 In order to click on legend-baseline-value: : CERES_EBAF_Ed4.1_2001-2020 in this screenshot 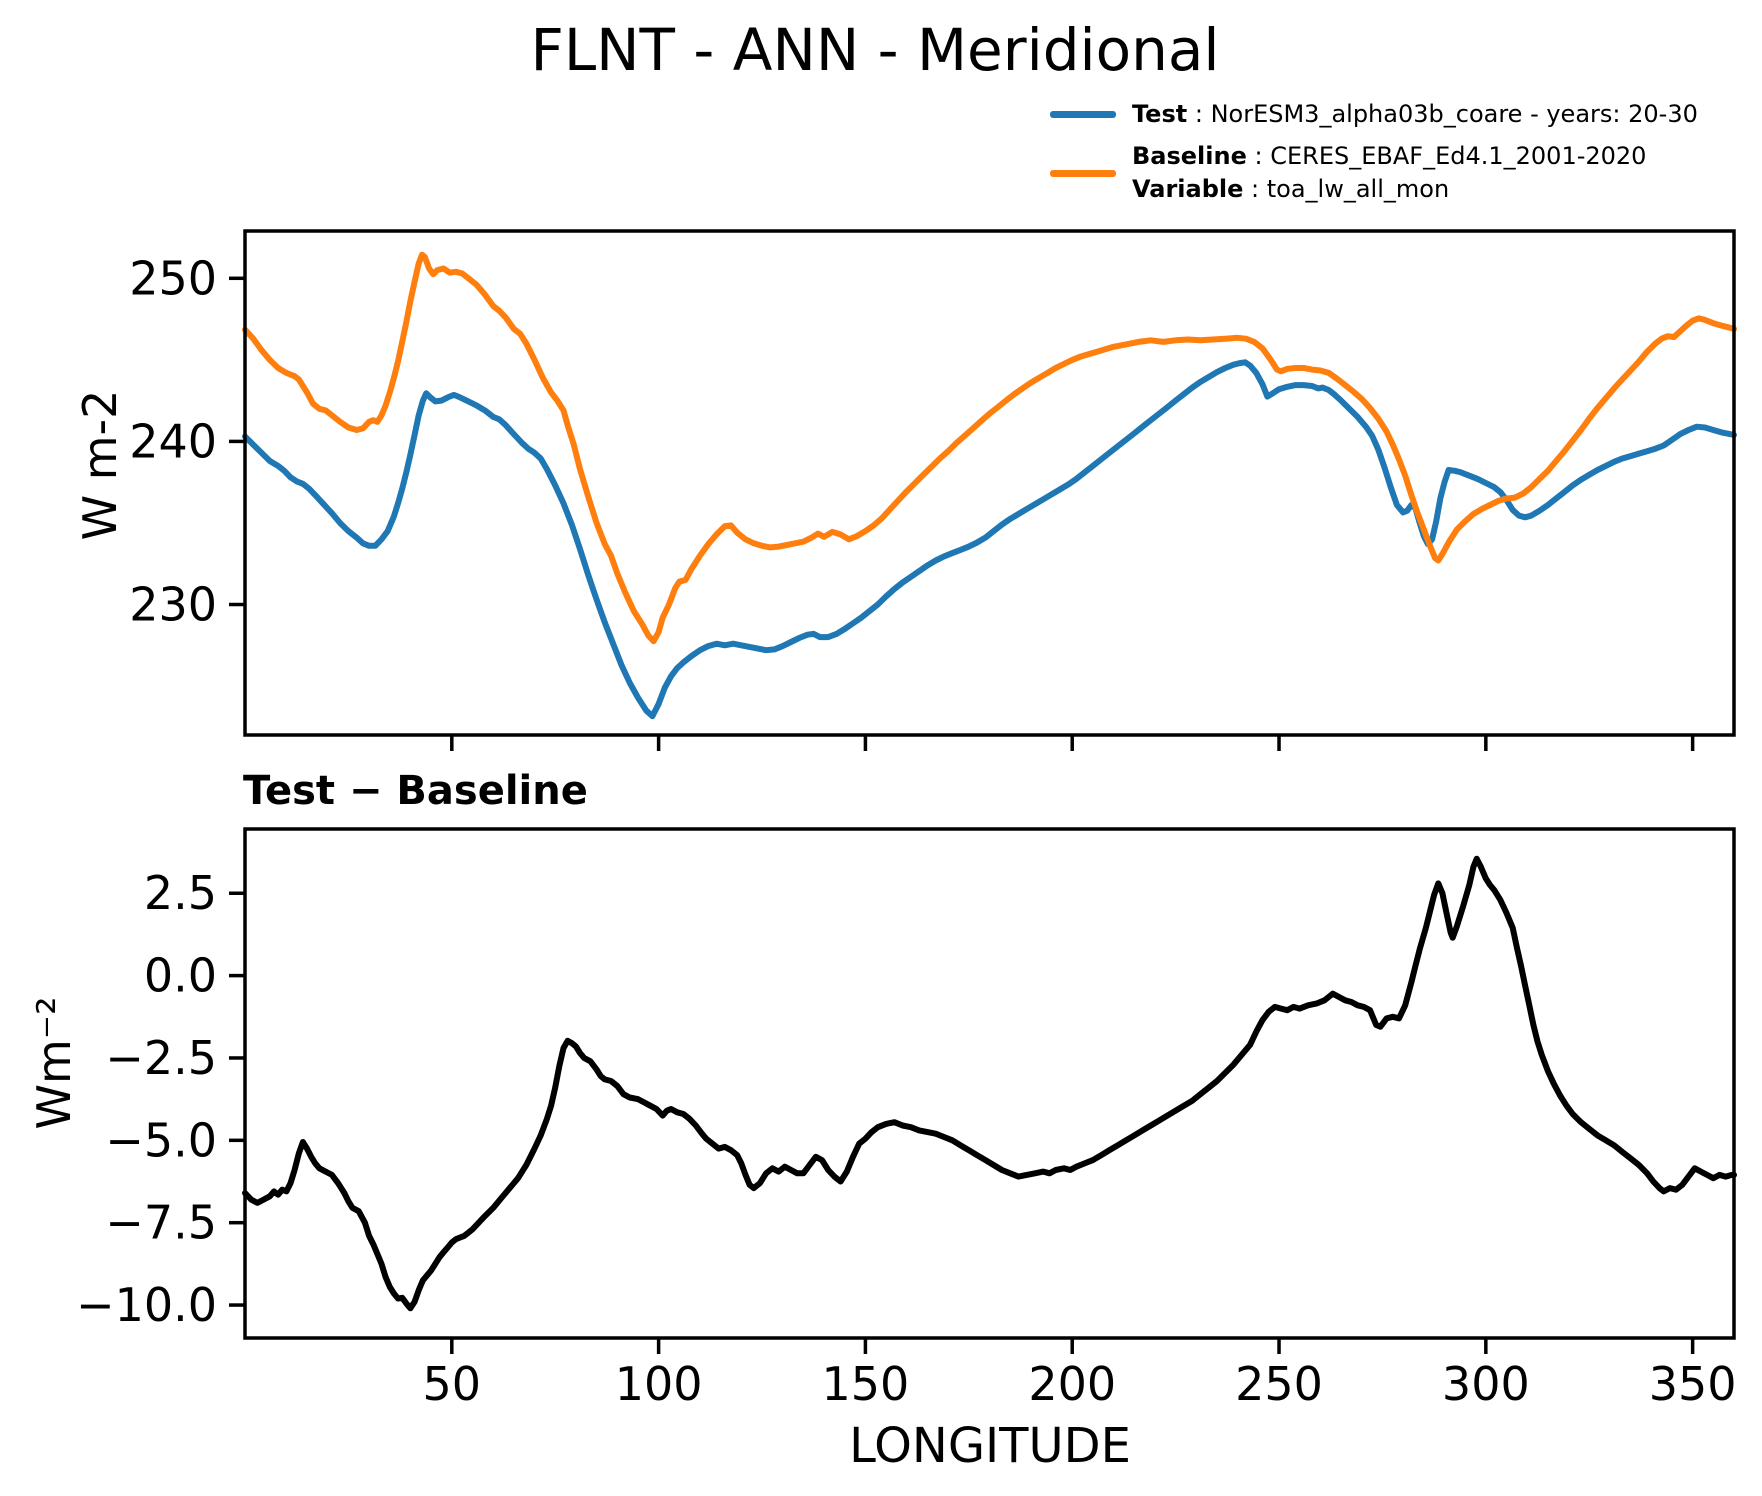, I will do `click(1446, 156)`.